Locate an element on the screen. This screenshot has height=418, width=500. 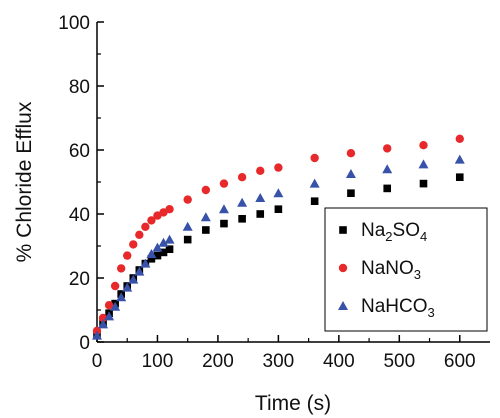
y-tick-label: 0 is located at coordinates (84, 343).